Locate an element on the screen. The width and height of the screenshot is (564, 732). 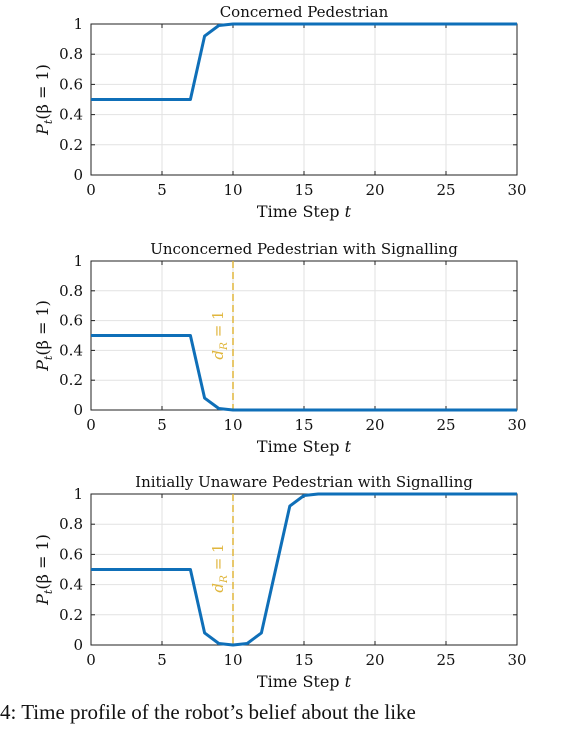
chart-title: Unconcerned Pedestrian with Signalling is located at coordinates (304, 249).